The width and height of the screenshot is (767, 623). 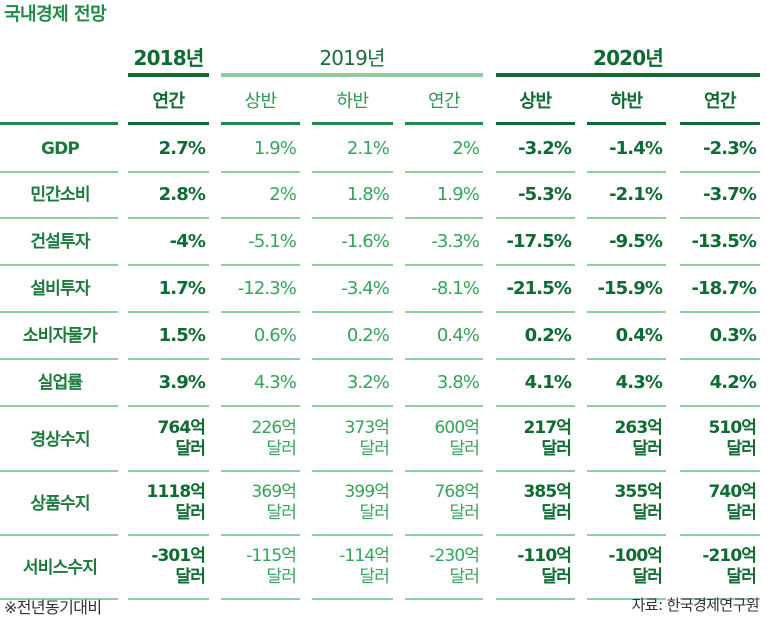 I want to click on cell-amount: 740억, so click(x=732, y=492).